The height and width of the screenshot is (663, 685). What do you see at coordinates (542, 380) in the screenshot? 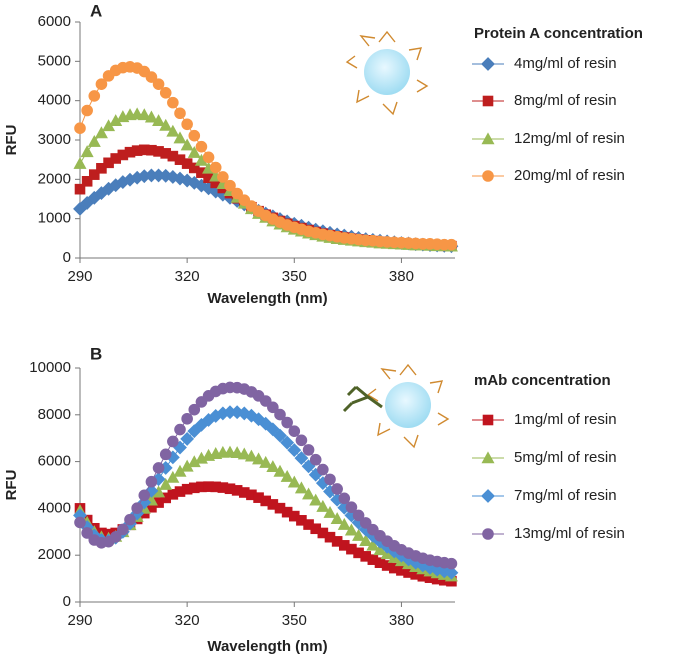
I see `legend-title: mAb concentration` at bounding box center [542, 380].